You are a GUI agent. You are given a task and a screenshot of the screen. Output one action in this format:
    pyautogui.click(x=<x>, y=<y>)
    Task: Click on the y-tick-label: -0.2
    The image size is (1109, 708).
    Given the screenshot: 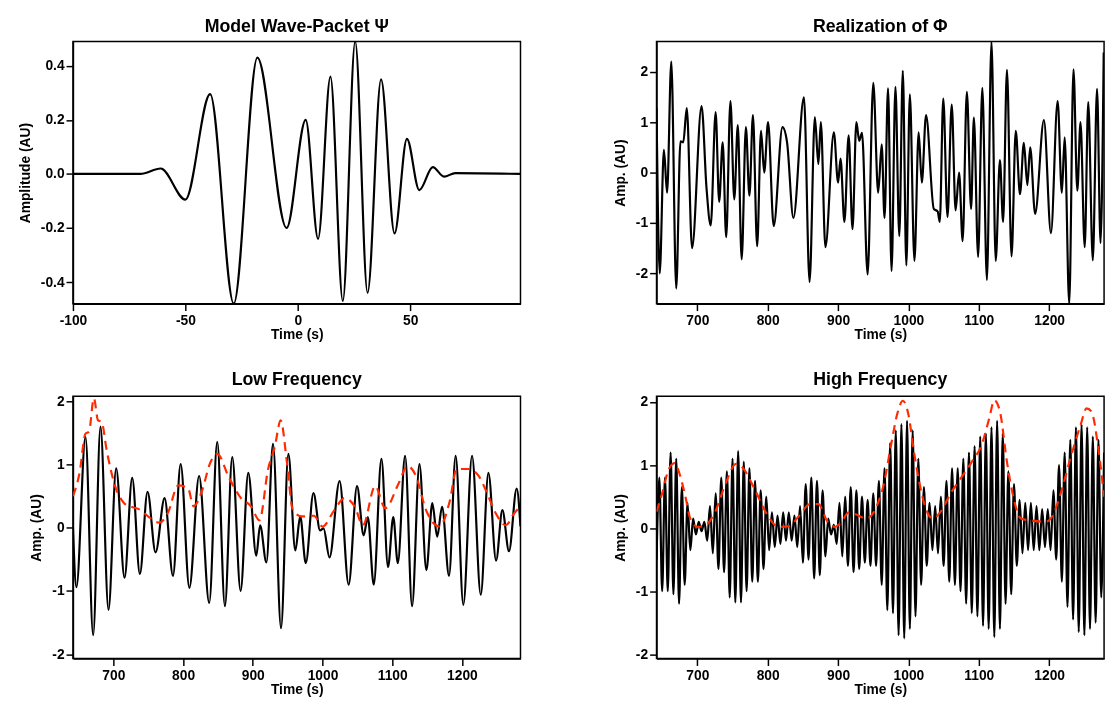 What is the action you would take?
    pyautogui.click(x=52, y=228)
    